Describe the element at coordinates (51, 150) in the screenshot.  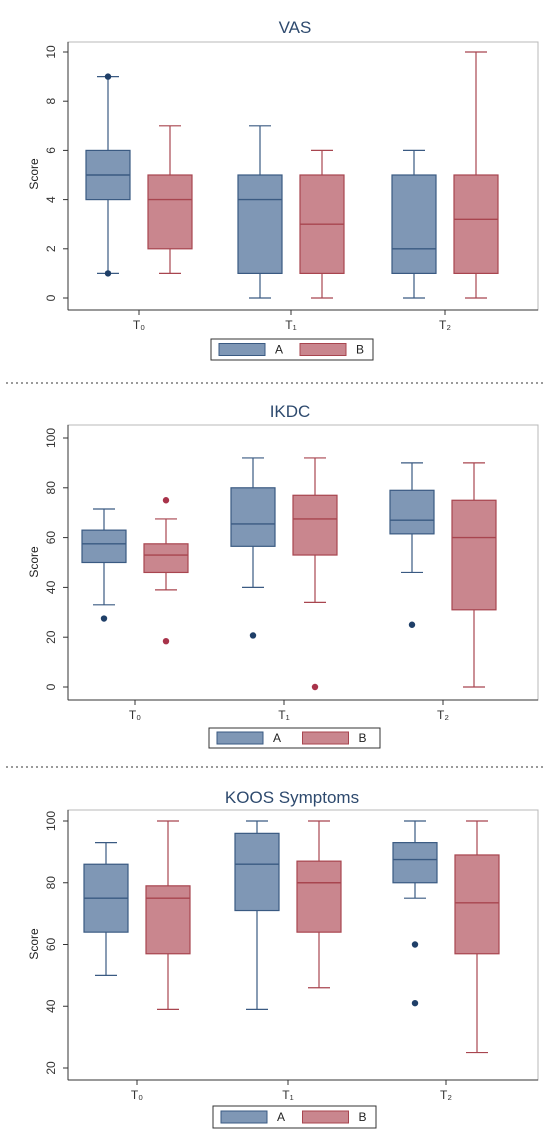
I see `y-tick-label: 6` at that location.